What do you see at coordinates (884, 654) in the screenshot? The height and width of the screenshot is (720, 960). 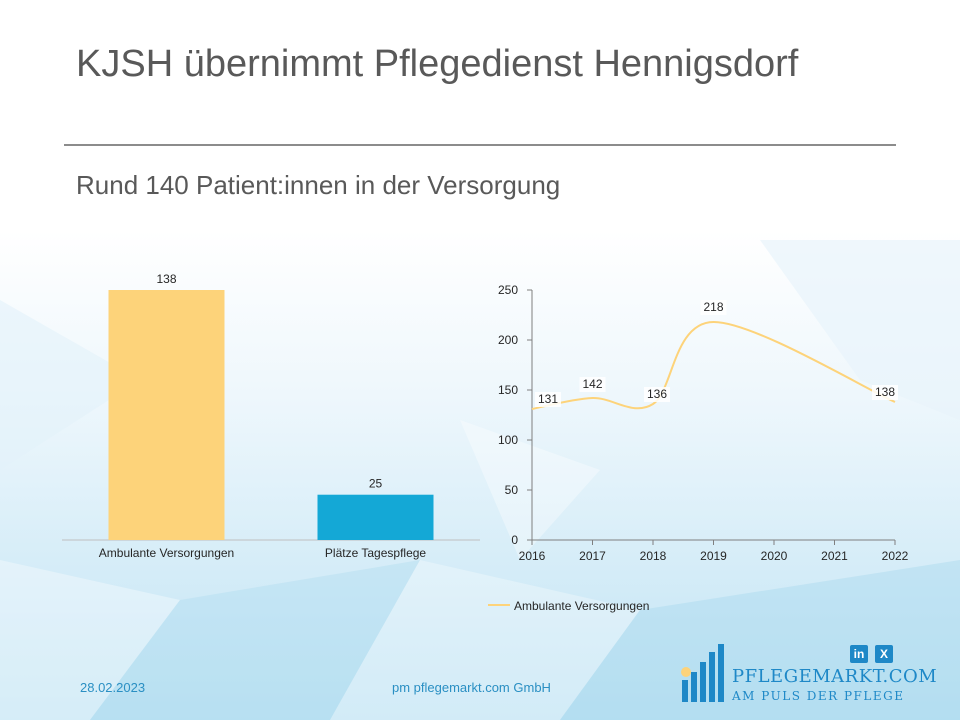 I see `xing-icon: X` at bounding box center [884, 654].